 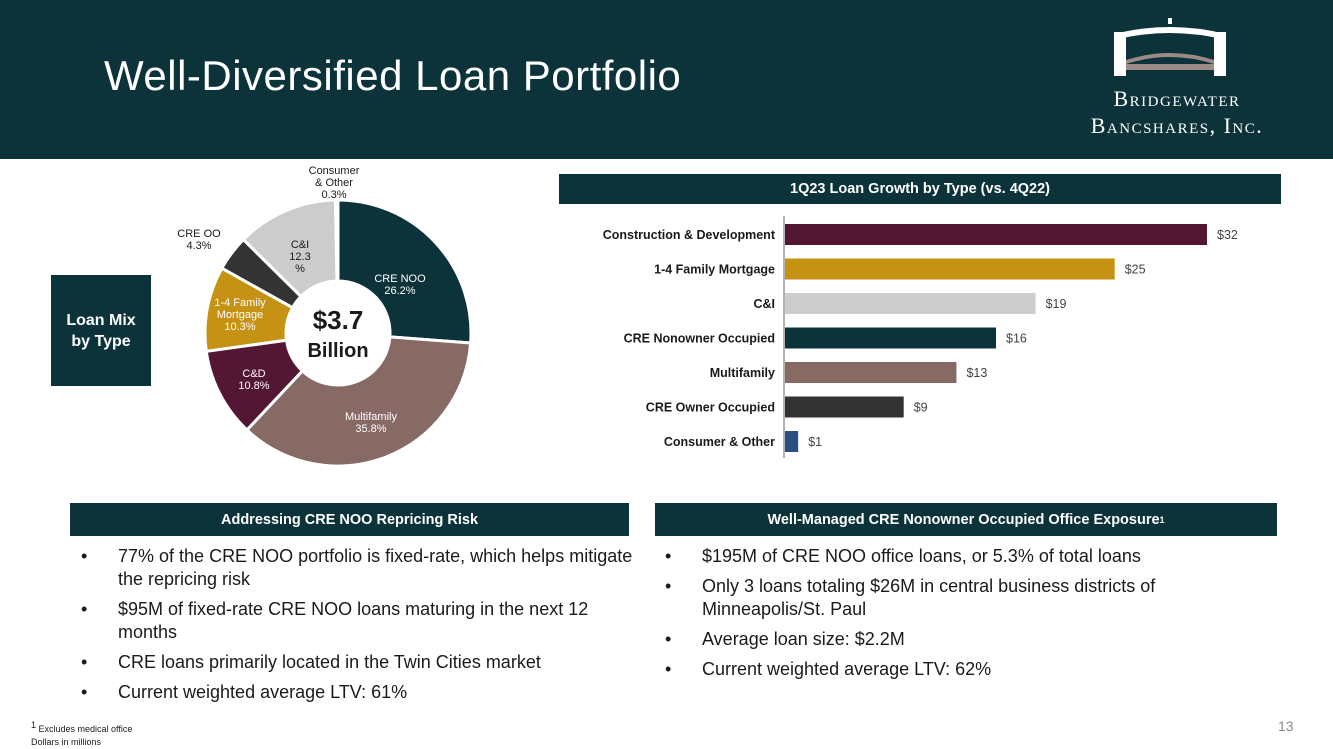 I want to click on pie-center-unit: Billion, so click(x=337, y=351).